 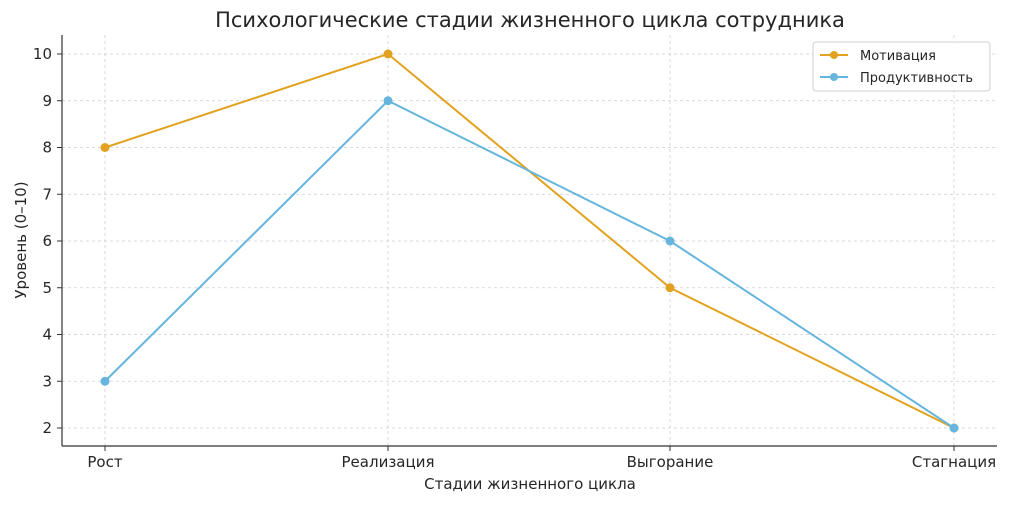 What do you see at coordinates (47, 428) in the screenshot?
I see `y-tick-label: 2` at bounding box center [47, 428].